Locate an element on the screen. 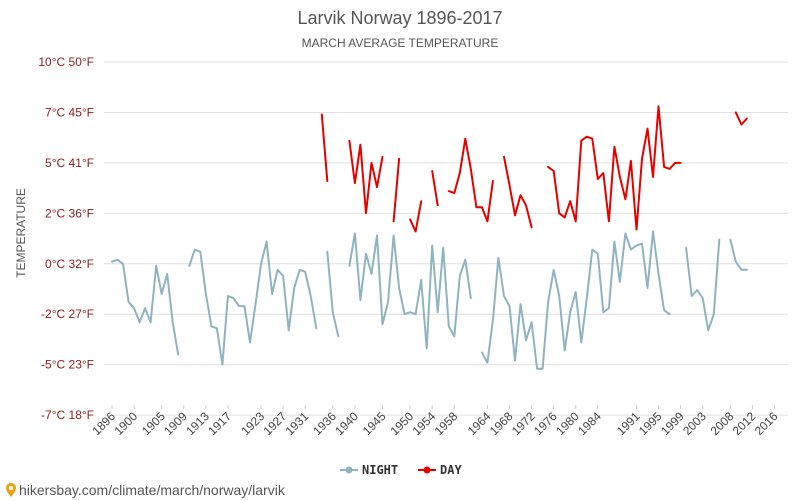 Image resolution: width=800 pixels, height=500 pixels. x-tick-label: 1968 is located at coordinates (501, 423).